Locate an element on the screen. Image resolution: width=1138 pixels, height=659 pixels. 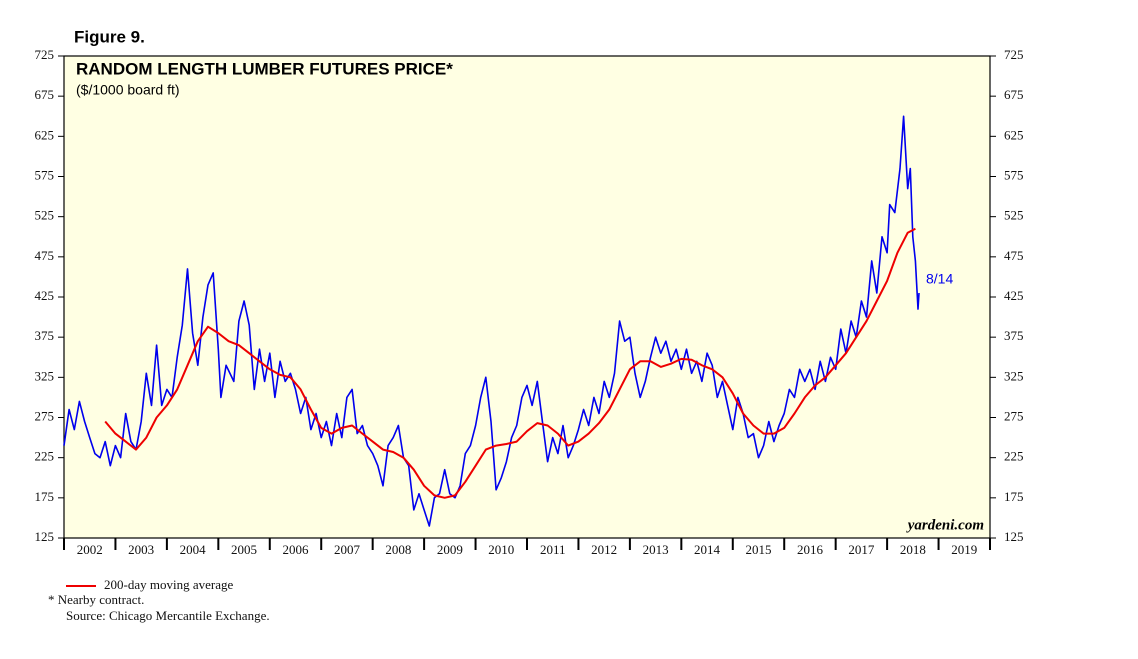
y2-tick-label: 575 is located at coordinates (1014, 174).